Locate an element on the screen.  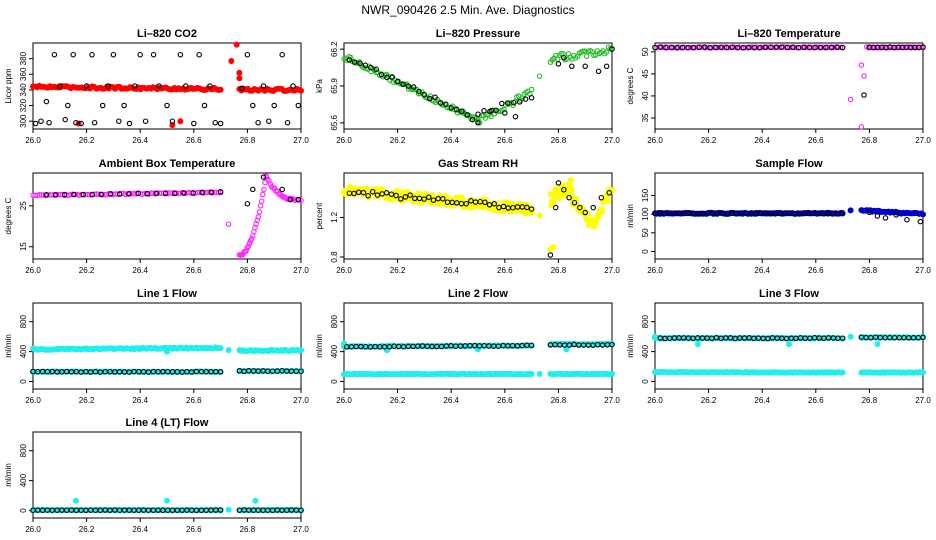
series-pressure is located at coordinates (478, 85).